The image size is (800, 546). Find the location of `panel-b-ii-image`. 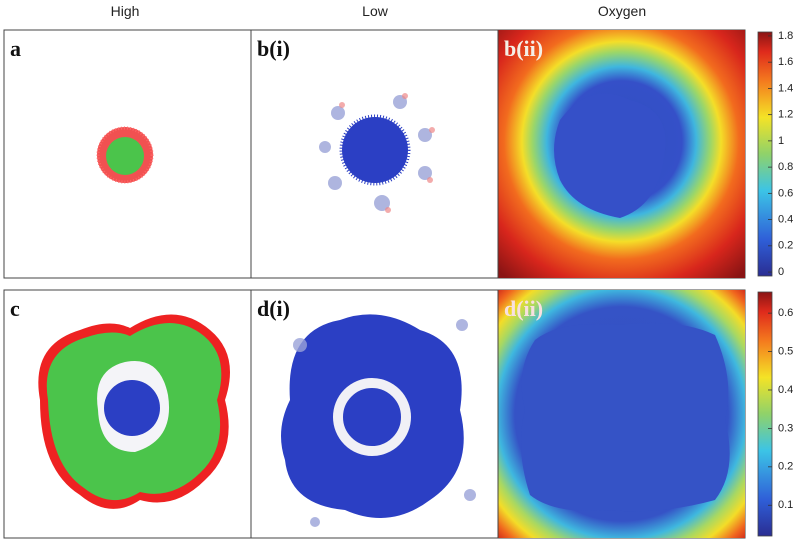

panel-b-ii-image is located at coordinates (621, 154).